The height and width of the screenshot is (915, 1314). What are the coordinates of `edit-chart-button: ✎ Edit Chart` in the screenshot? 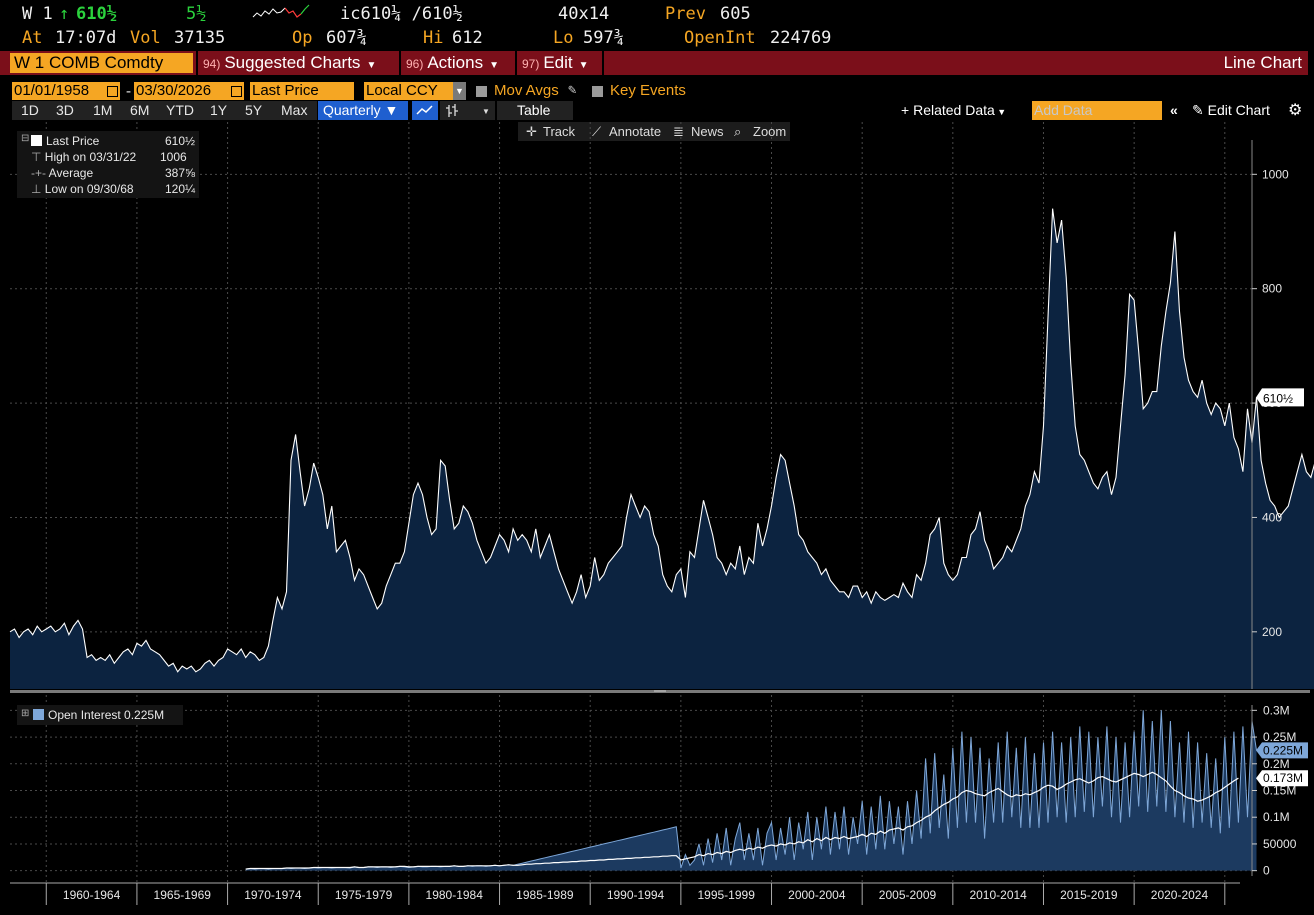 It's located at (1231, 110).